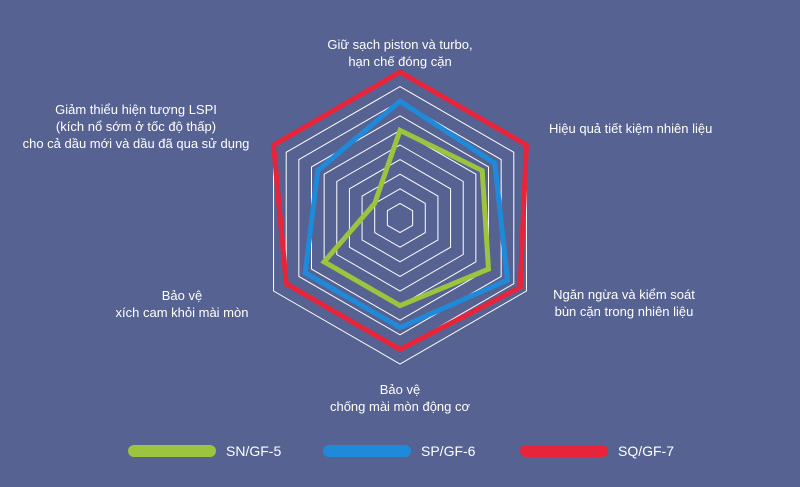 The width and height of the screenshot is (800, 487). What do you see at coordinates (182, 304) in the screenshot?
I see `axis-label-timing-chain: Bảo vệ xích cam khỏi mài mòn` at bounding box center [182, 304].